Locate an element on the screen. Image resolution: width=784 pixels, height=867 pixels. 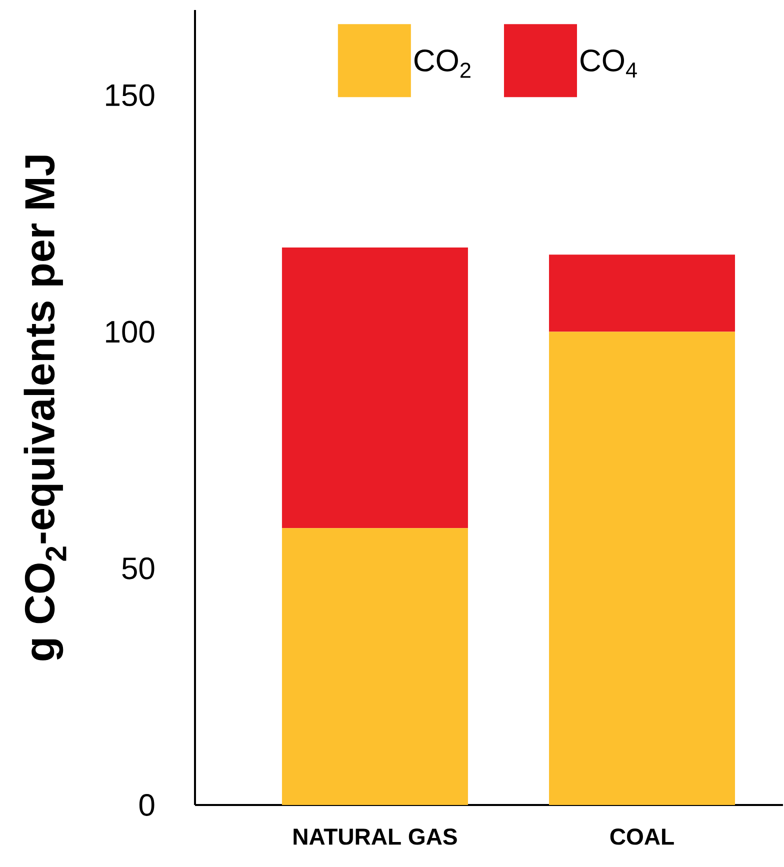
y-tick-label: 0 is located at coordinates (146, 805).